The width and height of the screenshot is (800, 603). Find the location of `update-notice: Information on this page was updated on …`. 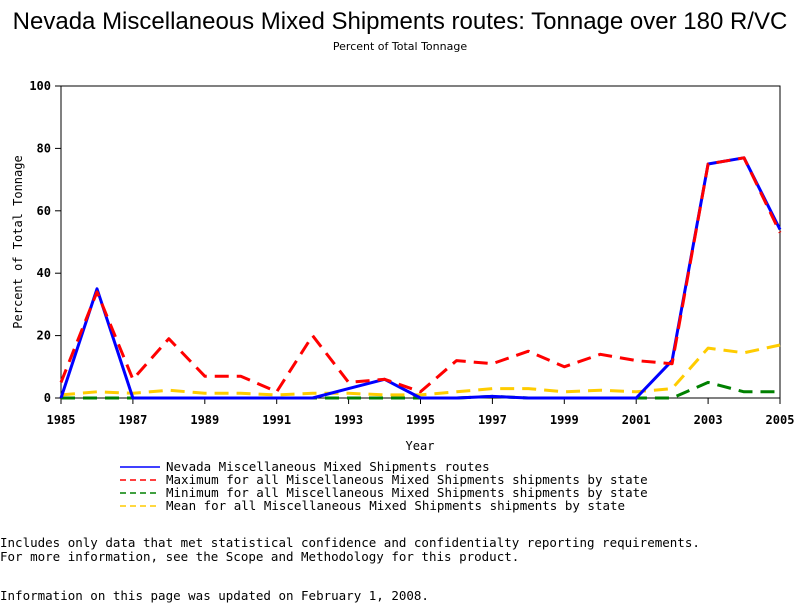

update-notice: Information on this page was updated on … is located at coordinates (214, 595).